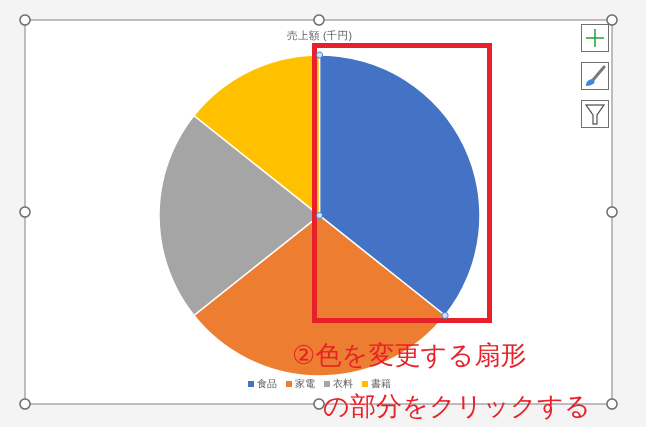 The image size is (646, 427). Describe the element at coordinates (381, 384) in the screenshot. I see `legend-label: 書籍` at that location.